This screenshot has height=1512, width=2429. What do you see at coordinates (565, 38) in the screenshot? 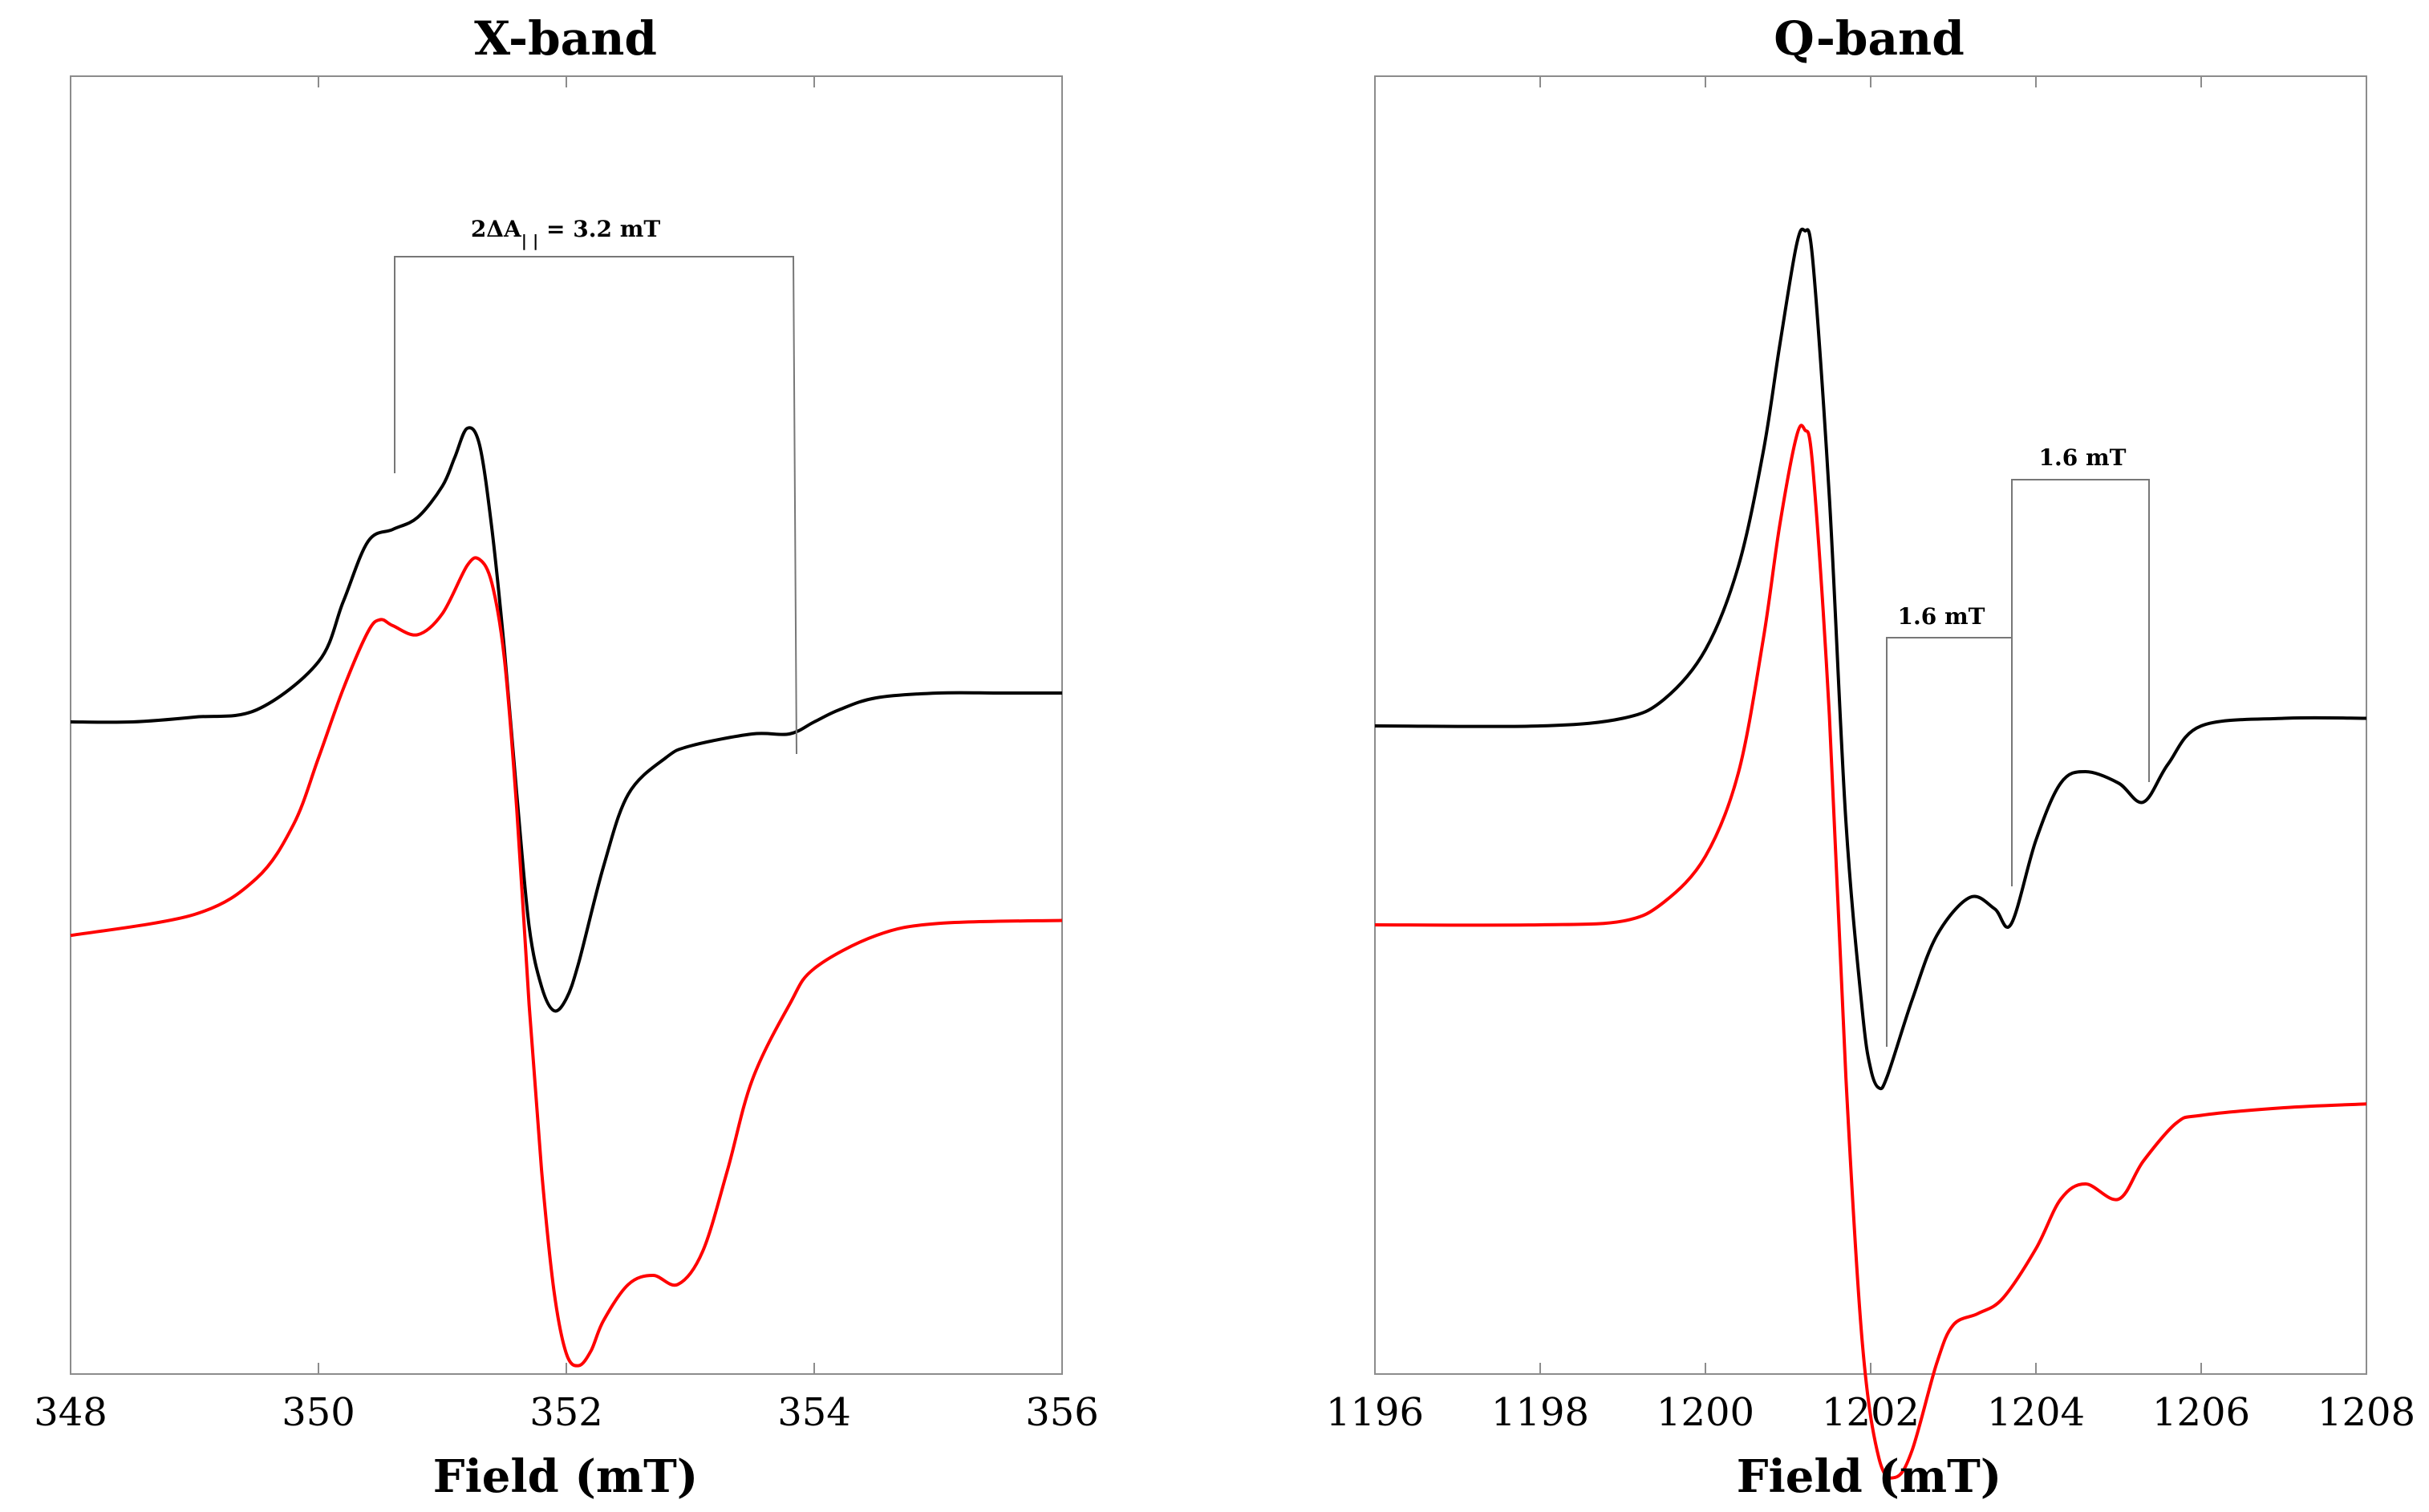
I see `x-band-title: X-band` at bounding box center [565, 38].